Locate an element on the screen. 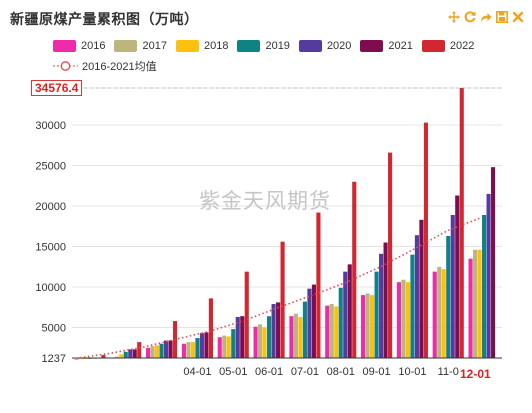  legend-item-2019: 2019 is located at coordinates (263, 46).